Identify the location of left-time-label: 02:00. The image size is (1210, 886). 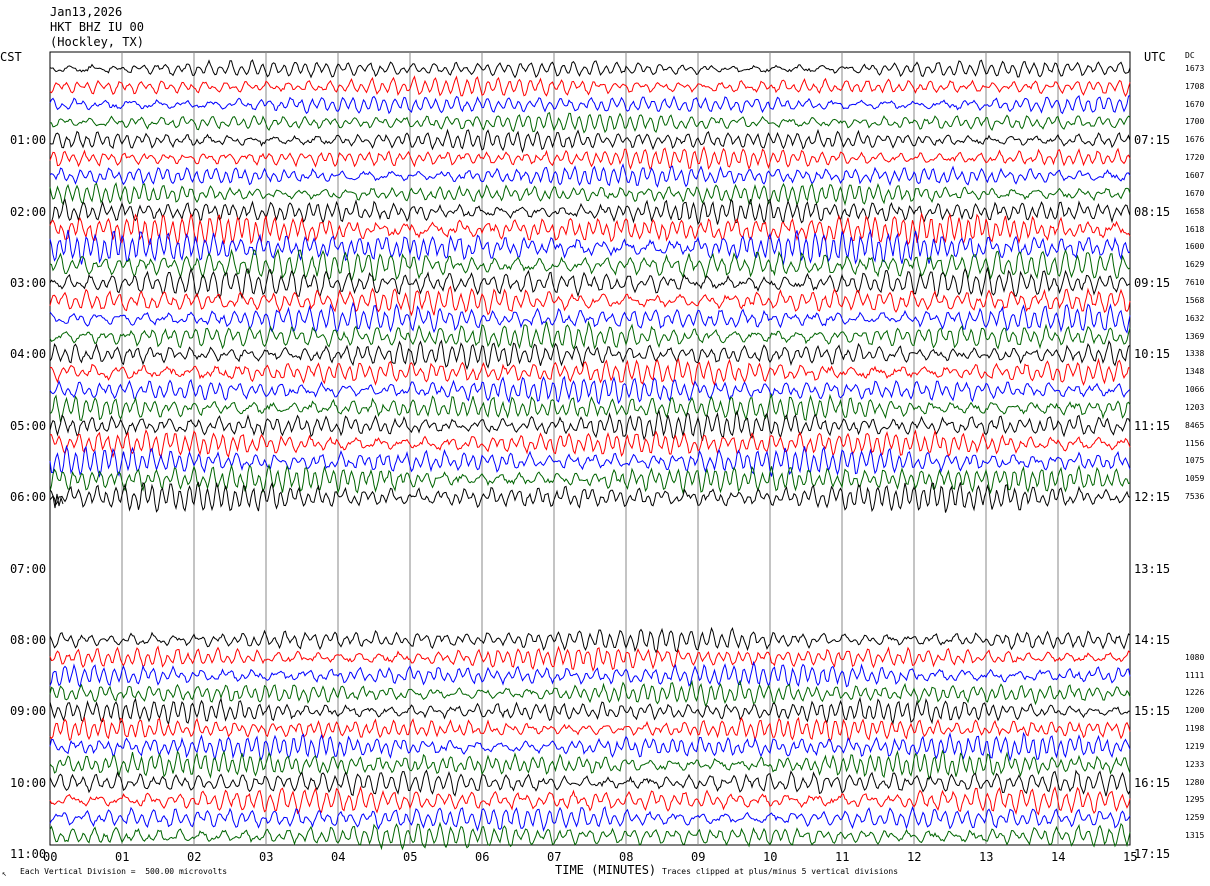
(28, 211).